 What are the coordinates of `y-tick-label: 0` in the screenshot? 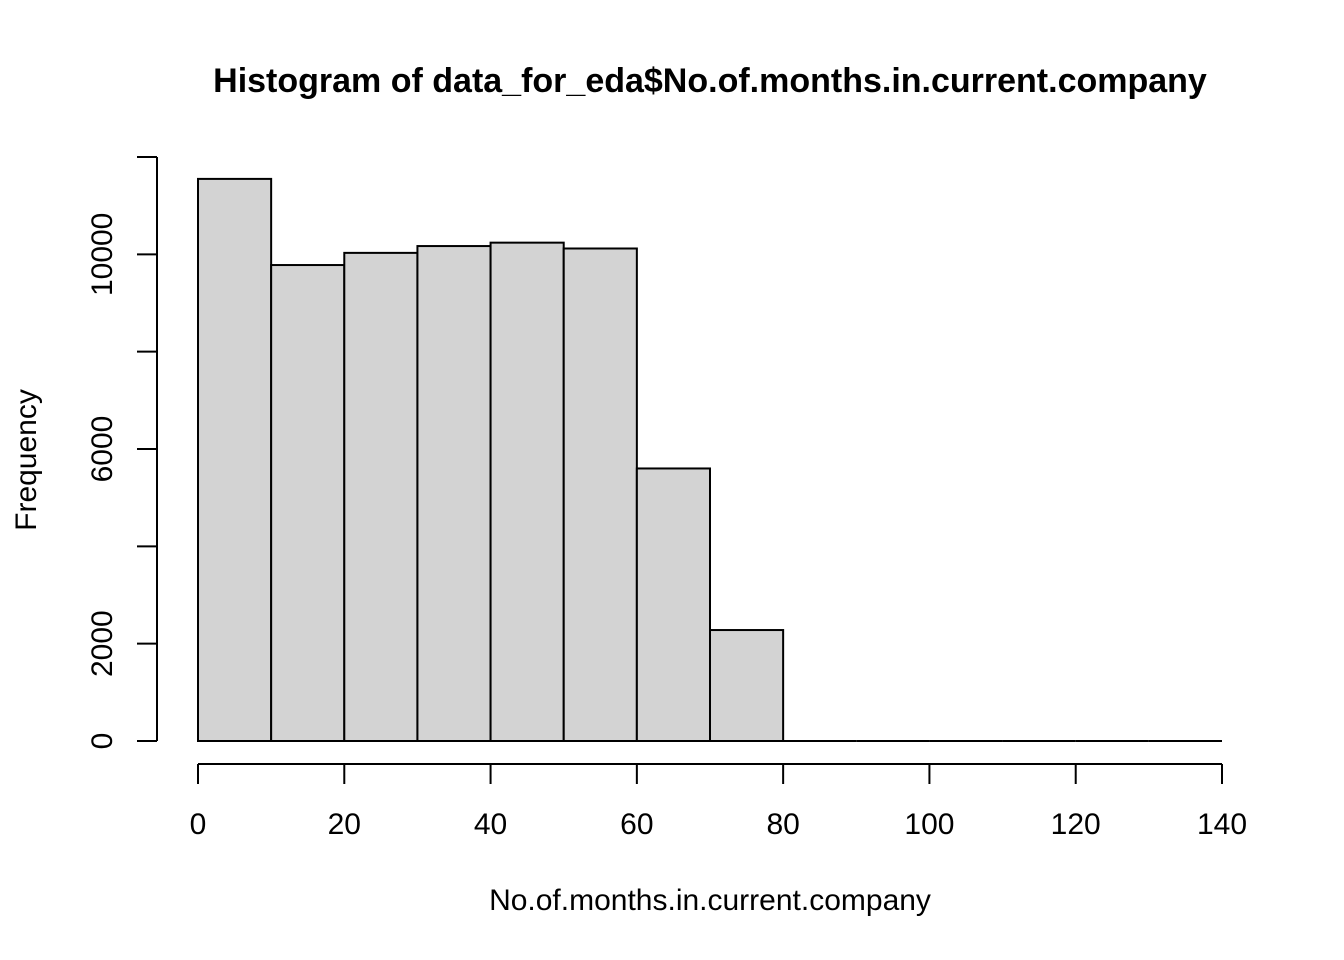 It's located at (102, 741).